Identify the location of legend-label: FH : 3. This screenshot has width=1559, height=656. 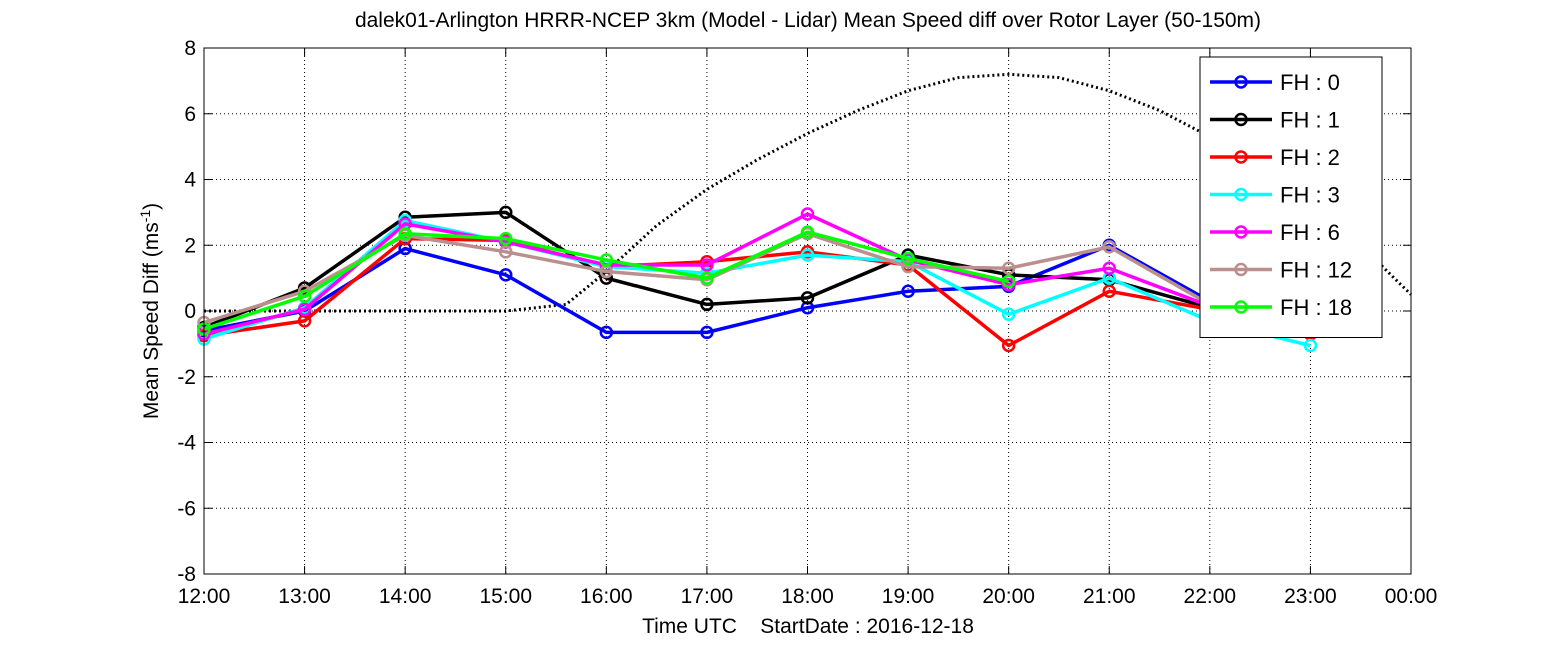
(1310, 195).